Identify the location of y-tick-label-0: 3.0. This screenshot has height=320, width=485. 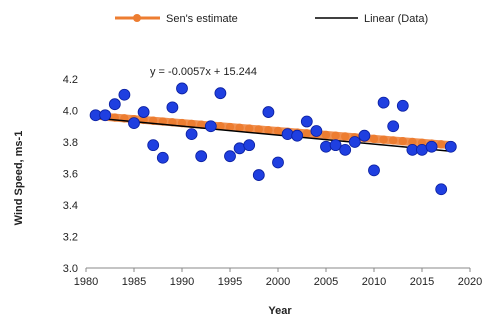
(70, 269).